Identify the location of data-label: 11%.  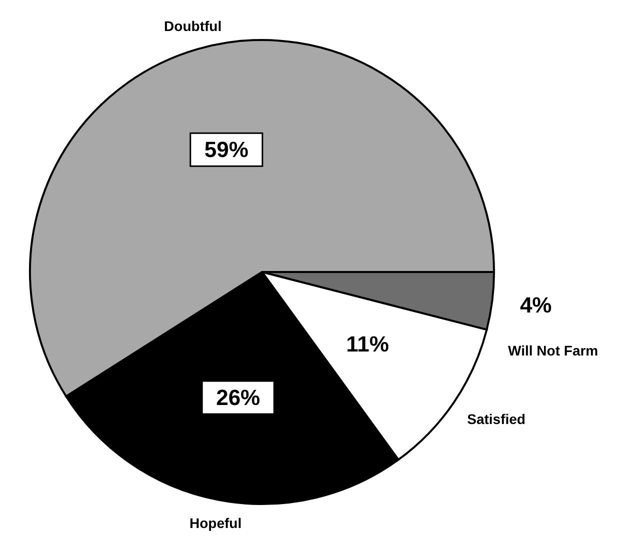
(367, 343).